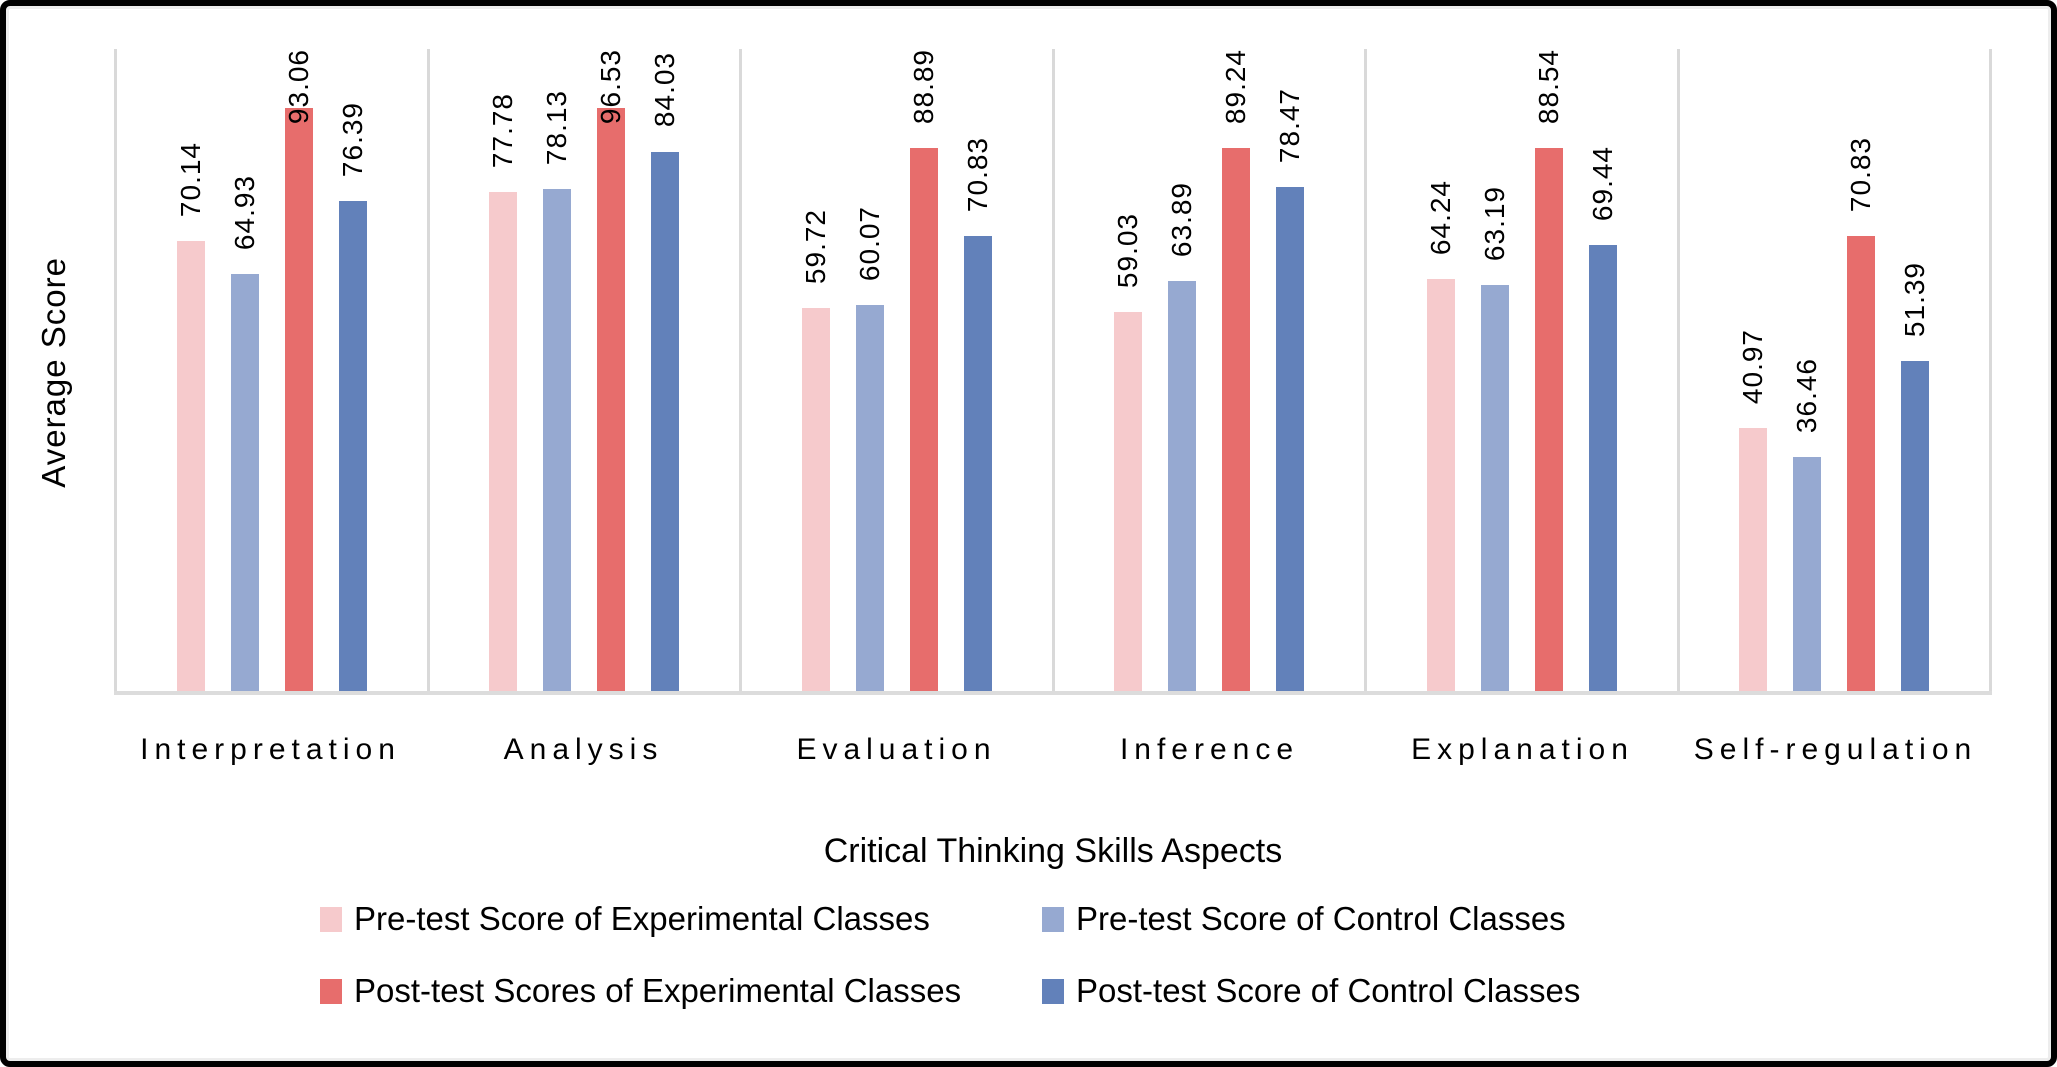 Image resolution: width=2057 pixels, height=1067 pixels. I want to click on bar-slot: 60.07, so click(869, 370).